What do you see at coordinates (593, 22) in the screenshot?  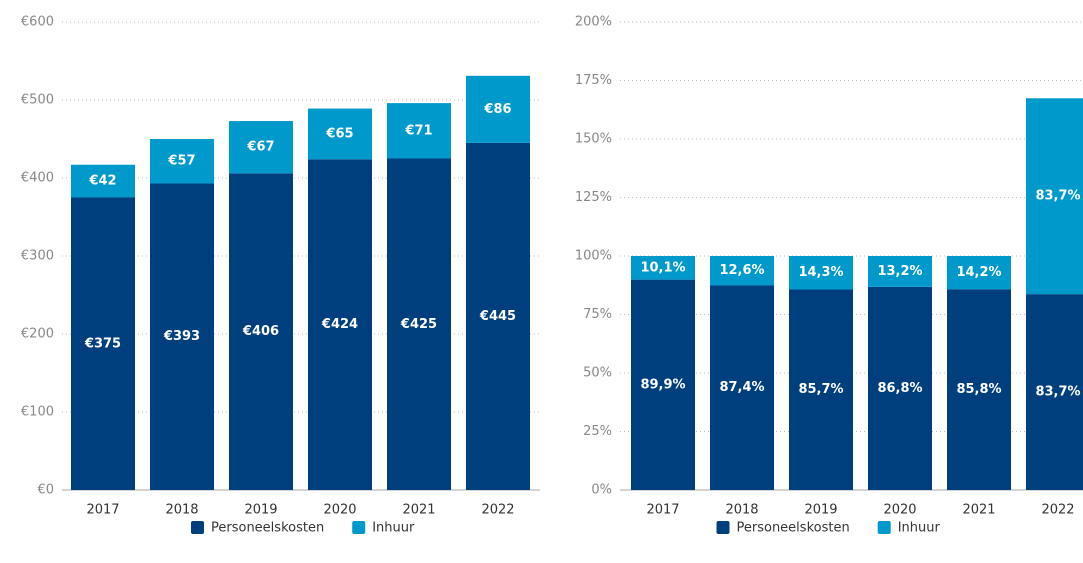 I see `y-tick-label: 200%` at bounding box center [593, 22].